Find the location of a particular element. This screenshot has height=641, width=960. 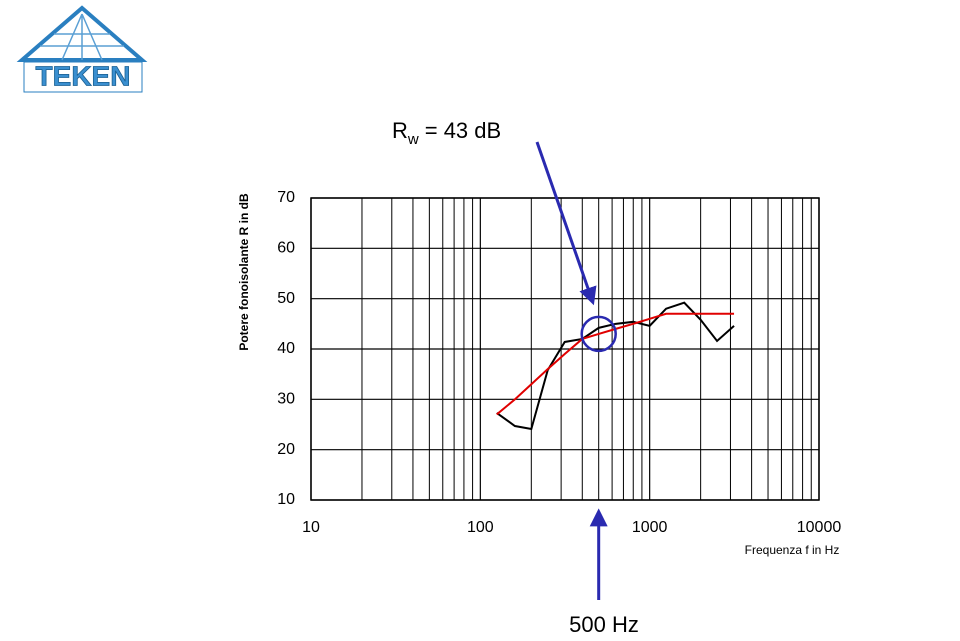

y-axis-label: Potere fonoisolante R in dB is located at coordinates (244, 272).